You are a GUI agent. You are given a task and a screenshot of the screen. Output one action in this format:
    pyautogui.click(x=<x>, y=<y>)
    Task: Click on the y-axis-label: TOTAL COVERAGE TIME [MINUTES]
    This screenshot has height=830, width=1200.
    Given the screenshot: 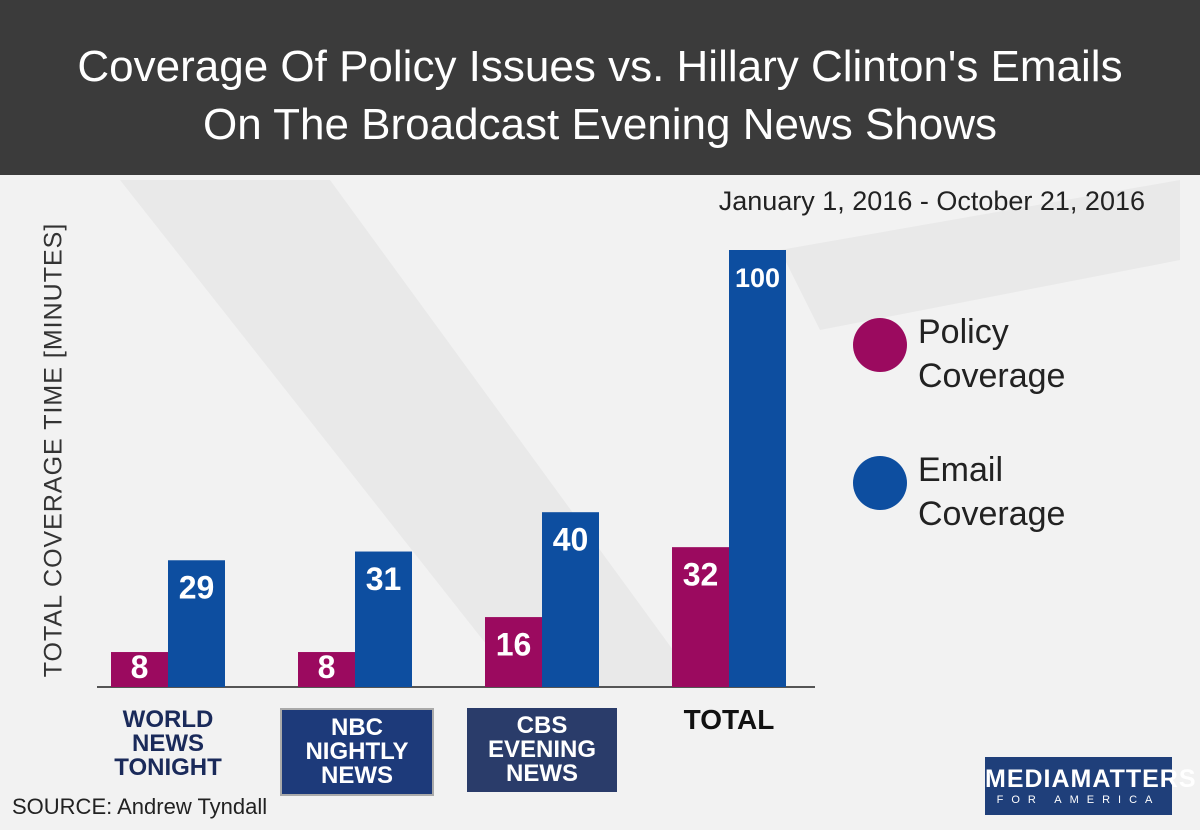 What is the action you would take?
    pyautogui.click(x=54, y=450)
    